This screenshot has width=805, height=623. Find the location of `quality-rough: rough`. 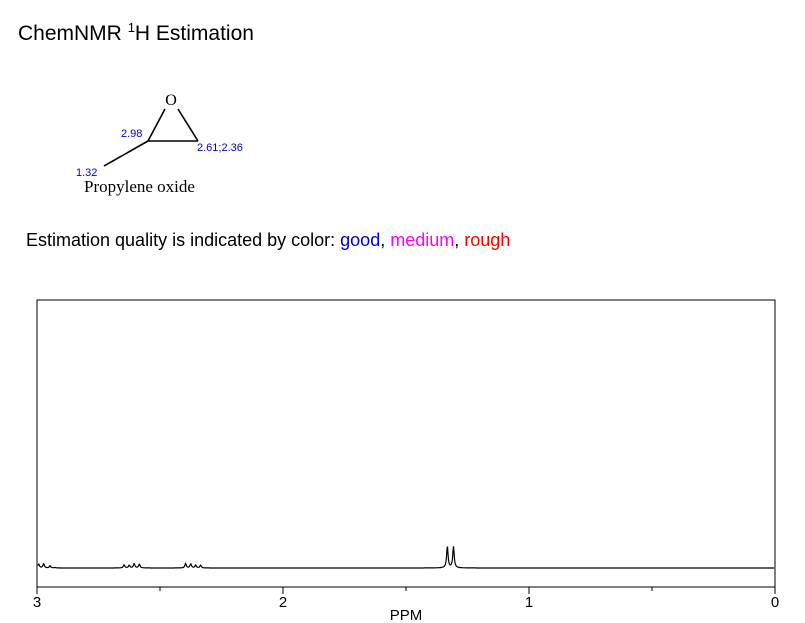

quality-rough: rough is located at coordinates (487, 240).